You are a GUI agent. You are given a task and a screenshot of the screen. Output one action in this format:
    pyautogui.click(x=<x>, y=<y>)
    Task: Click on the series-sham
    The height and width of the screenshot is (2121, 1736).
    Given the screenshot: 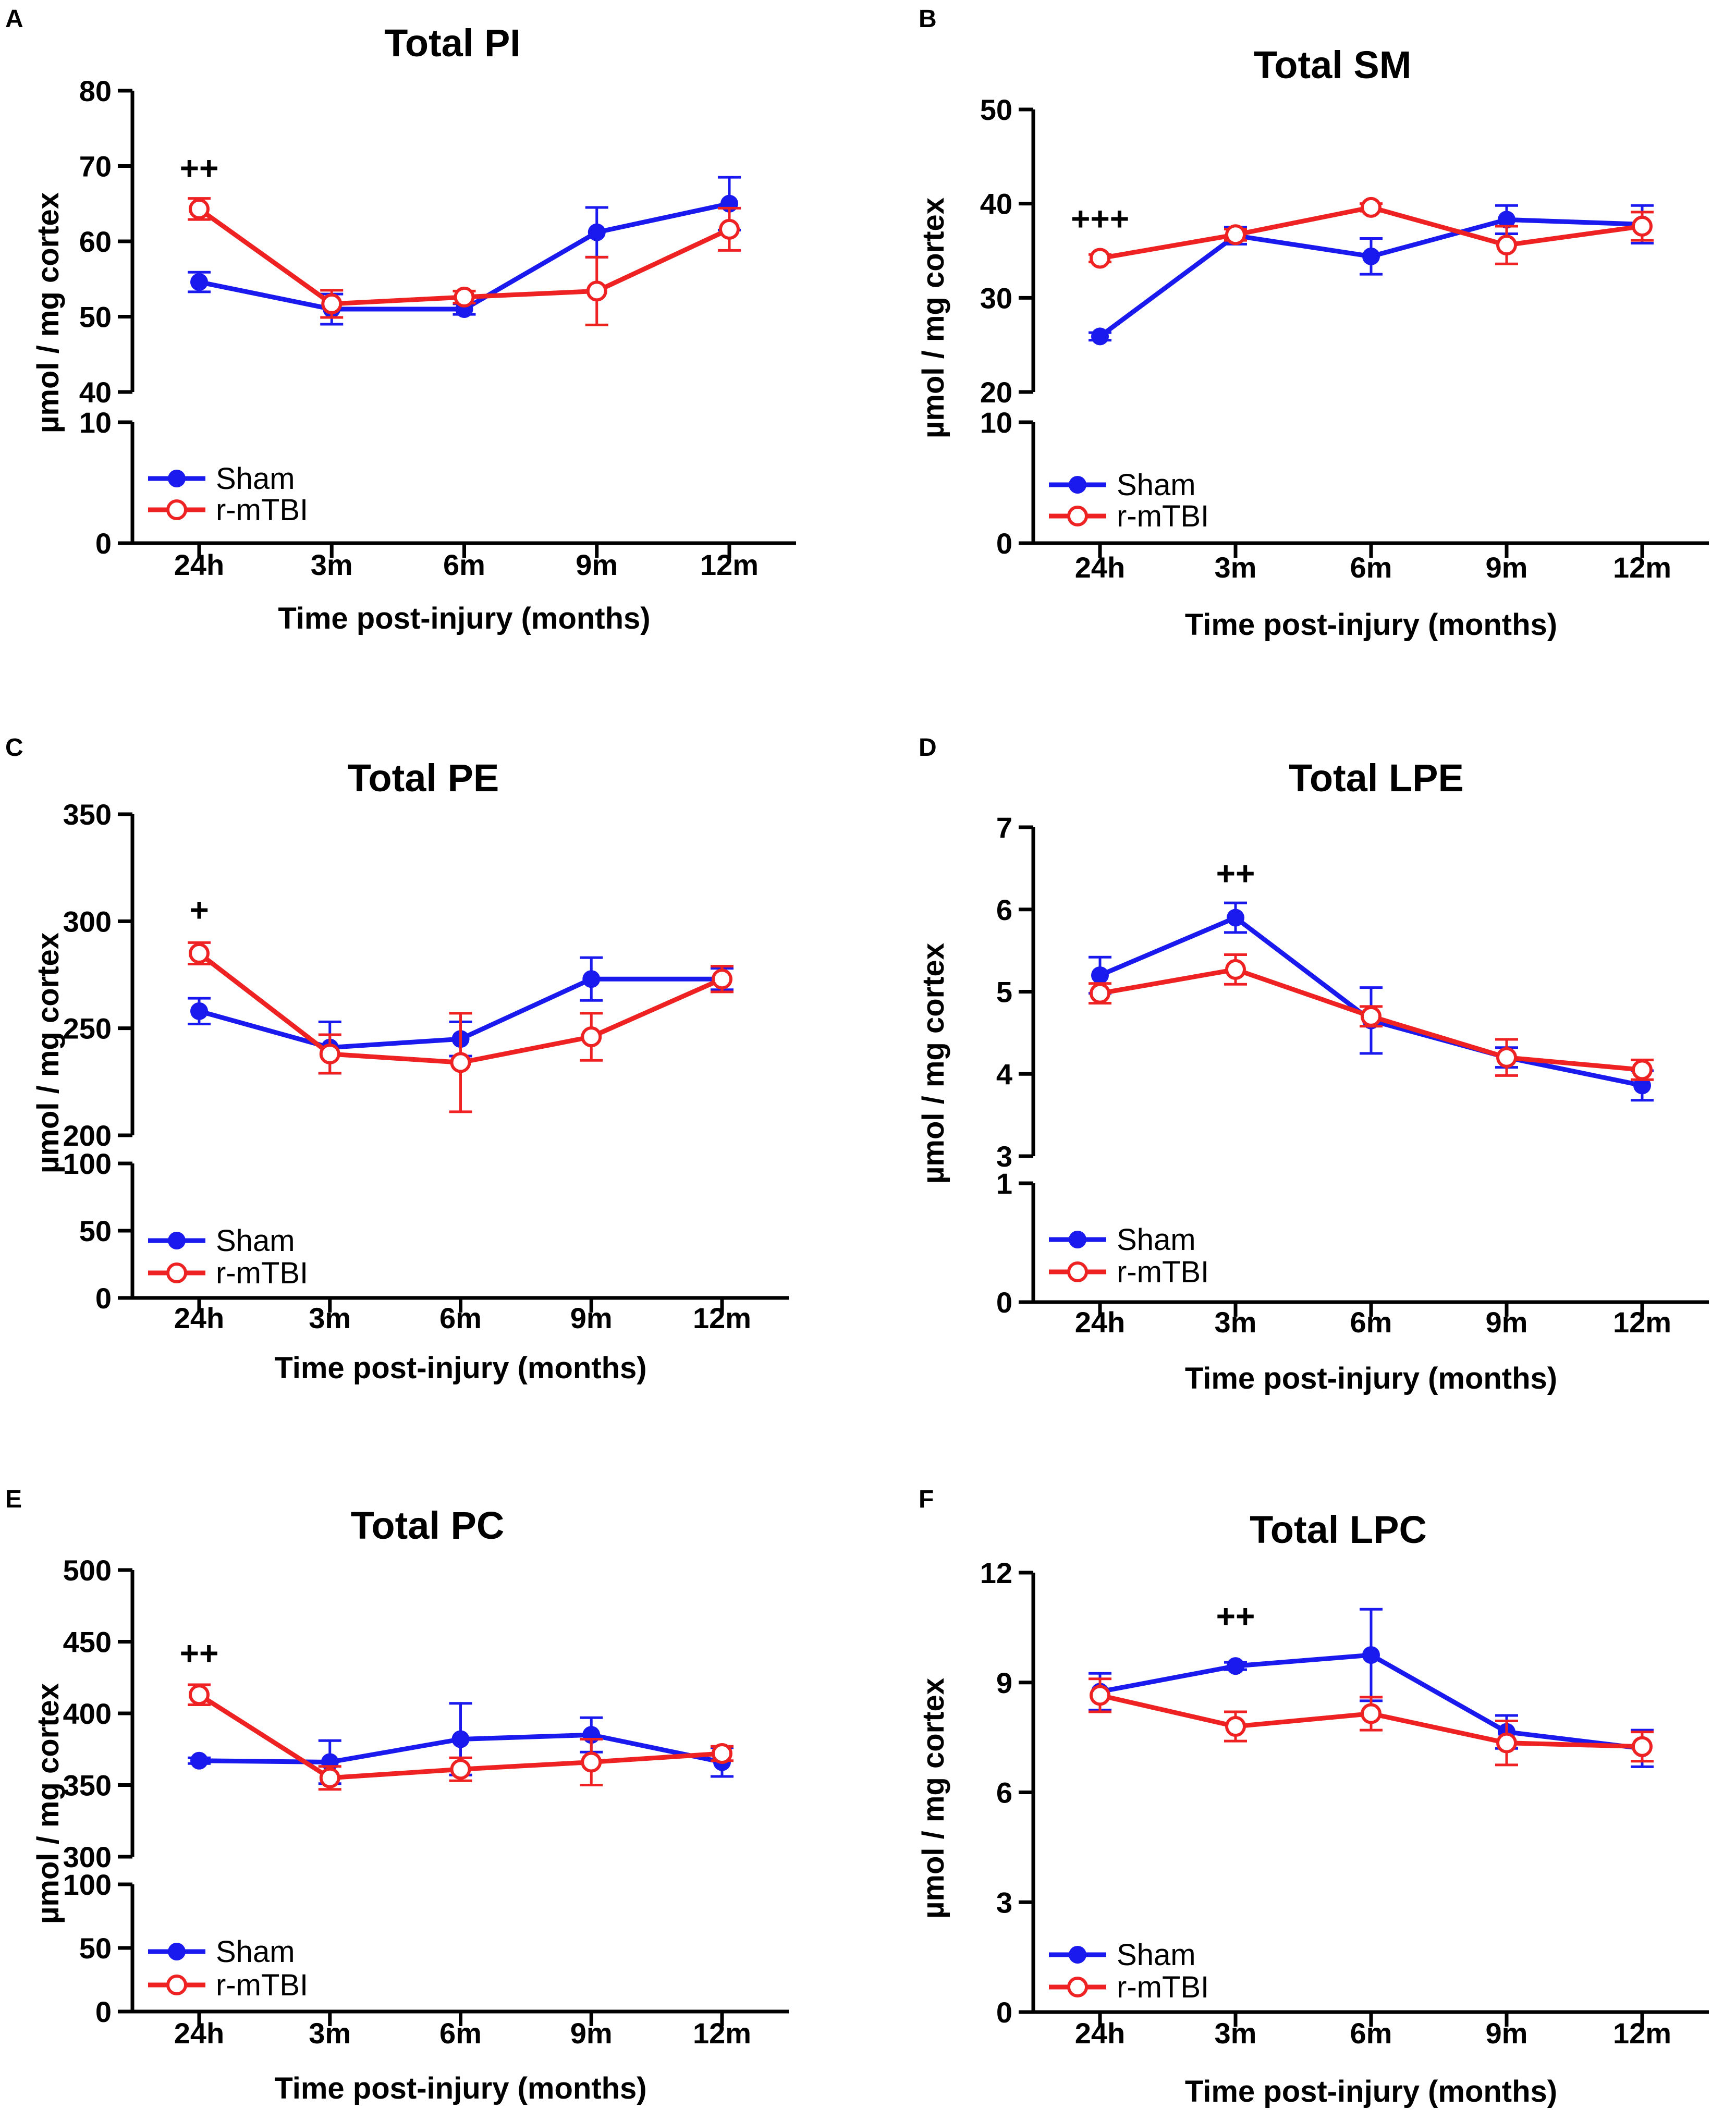 What is the action you would take?
    pyautogui.click(x=1372, y=1001)
    